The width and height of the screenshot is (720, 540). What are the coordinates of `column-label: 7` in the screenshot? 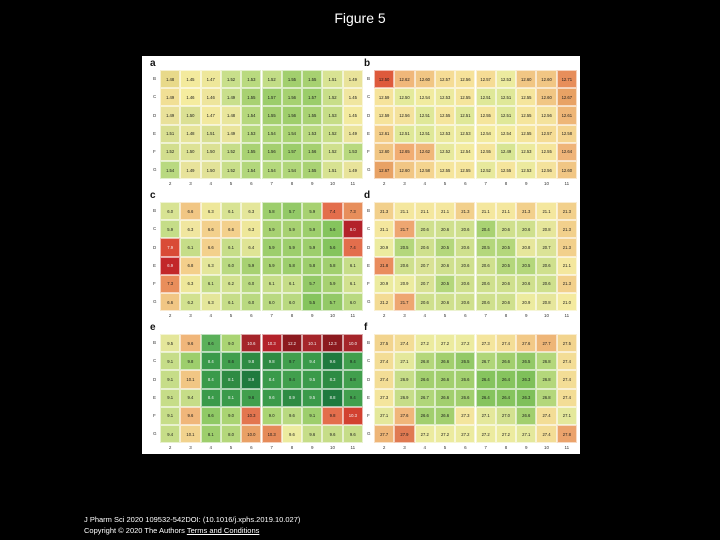 It's located at (271, 448).